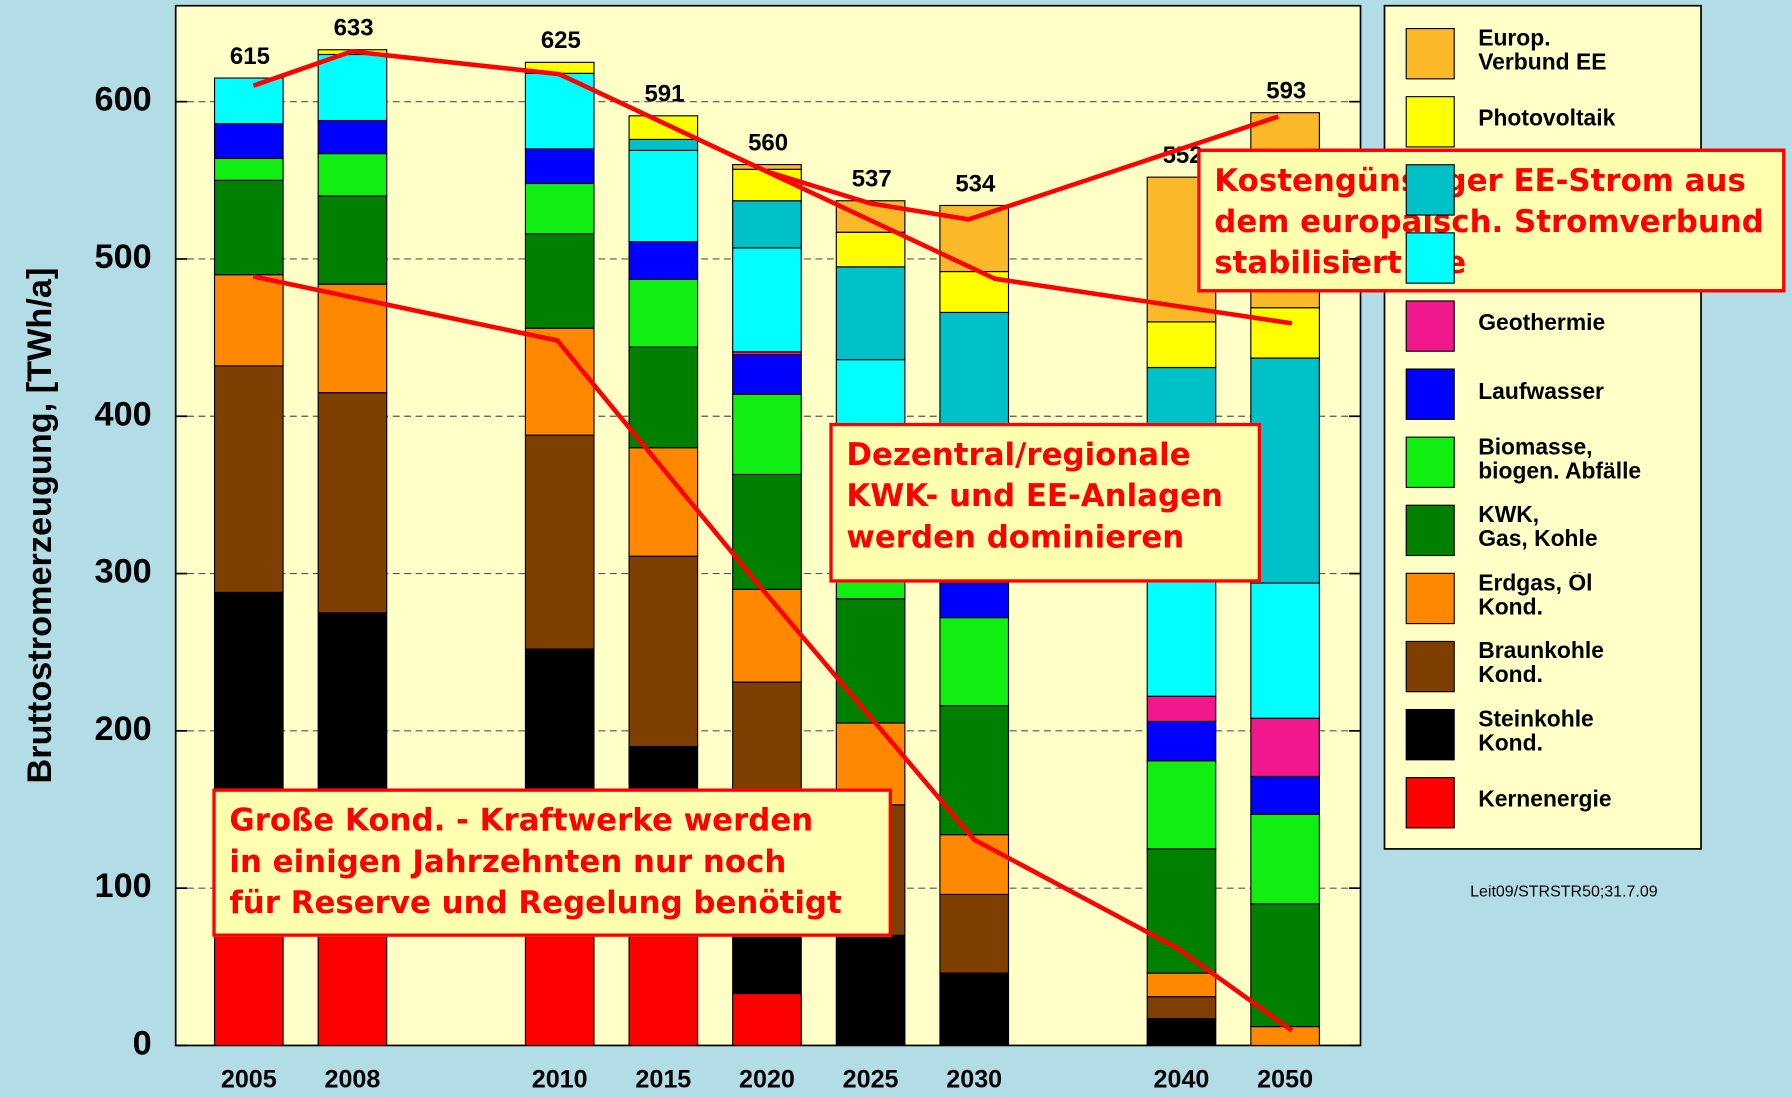  What do you see at coordinates (352, 1080) in the screenshot?
I see `x-tick-label: 2008` at bounding box center [352, 1080].